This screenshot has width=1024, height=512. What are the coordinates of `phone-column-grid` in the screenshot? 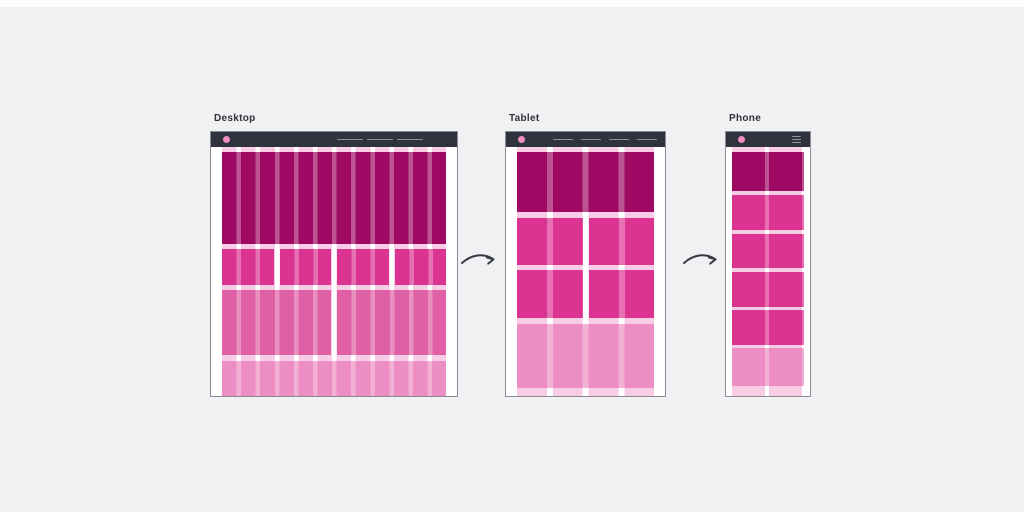 It's located at (768, 271).